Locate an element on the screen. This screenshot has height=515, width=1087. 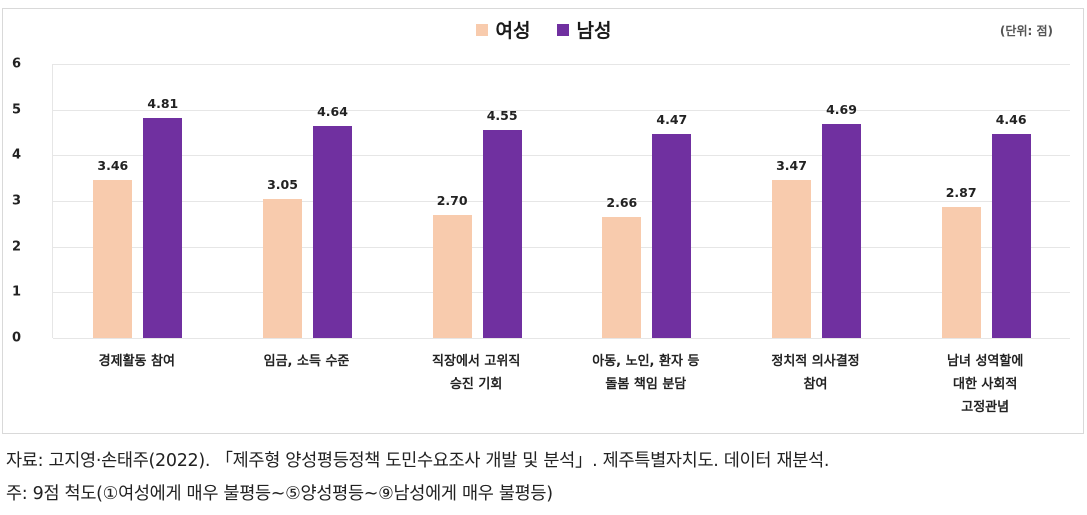
y-tick-label: 4 is located at coordinates (17, 155).